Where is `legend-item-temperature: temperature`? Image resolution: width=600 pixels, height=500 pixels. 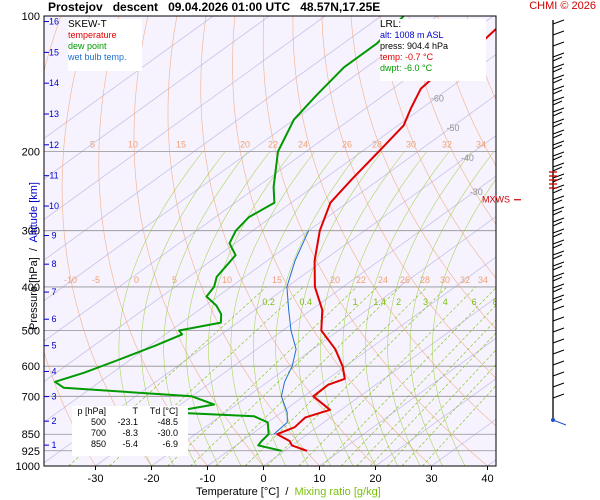 legend-item-temperature: temperature is located at coordinates (92, 35).